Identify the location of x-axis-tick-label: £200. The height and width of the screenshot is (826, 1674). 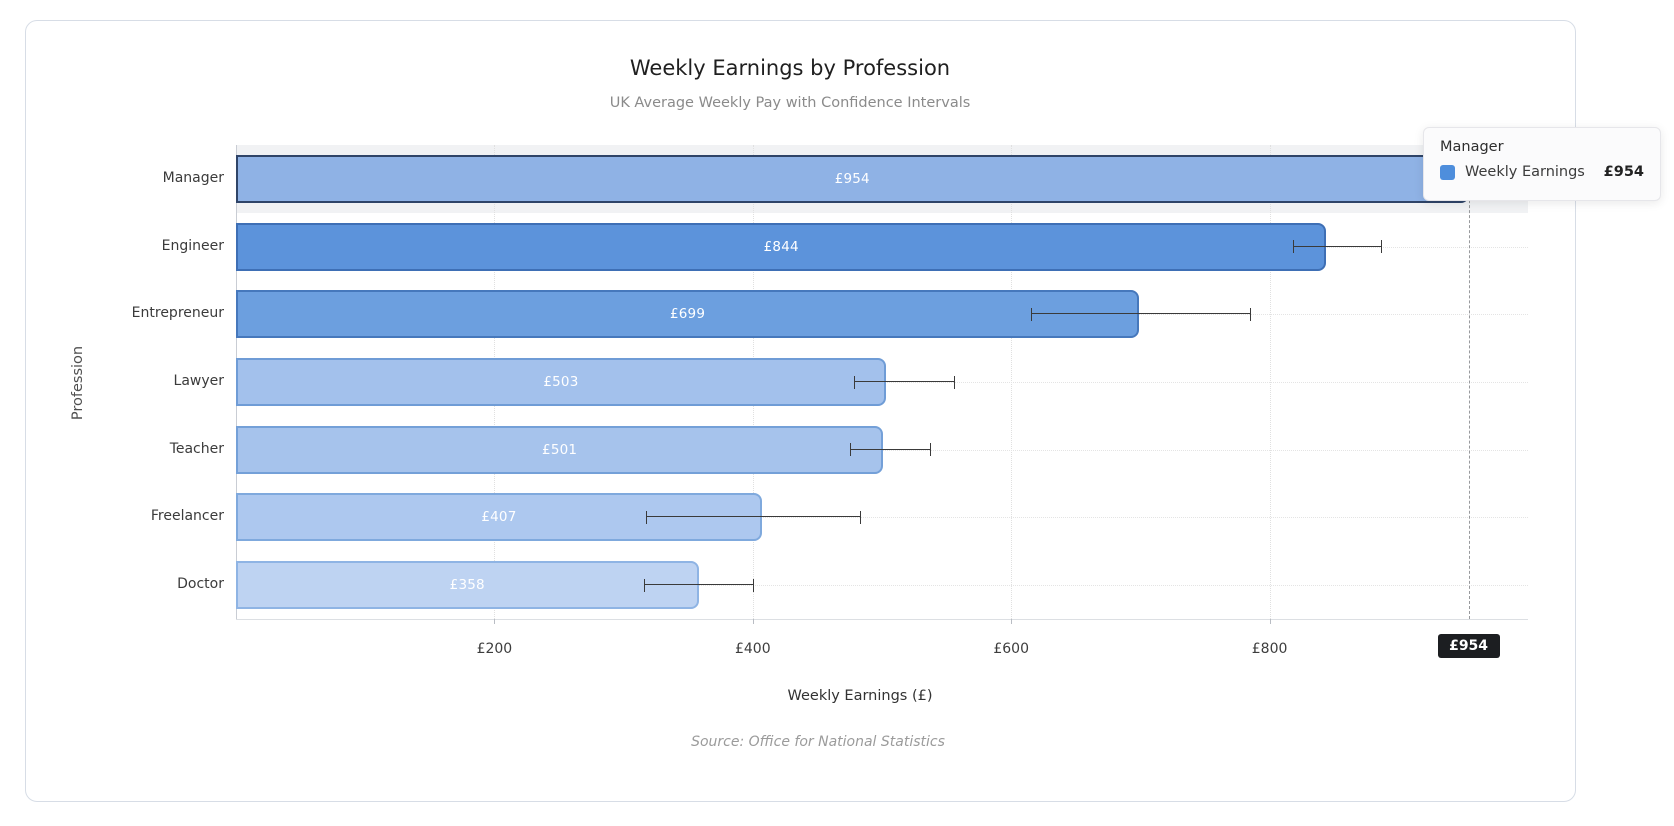
(494, 649).